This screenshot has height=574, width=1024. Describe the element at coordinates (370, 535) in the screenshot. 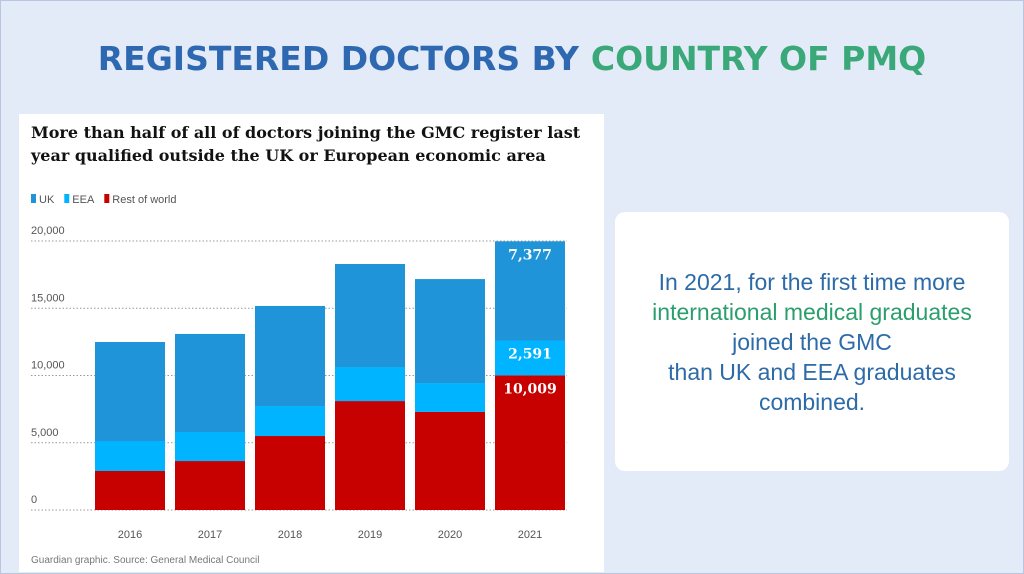

I see `x-tick-label: 2019` at that location.